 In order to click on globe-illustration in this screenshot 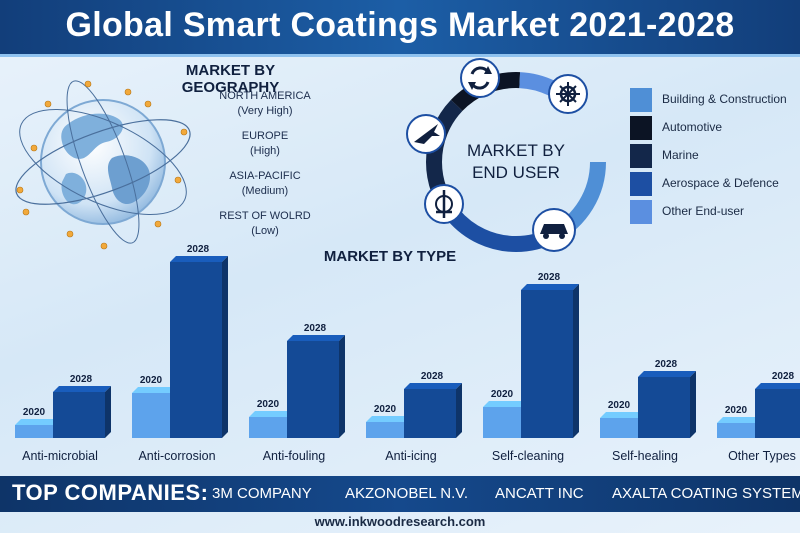, I will do `click(103, 157)`.